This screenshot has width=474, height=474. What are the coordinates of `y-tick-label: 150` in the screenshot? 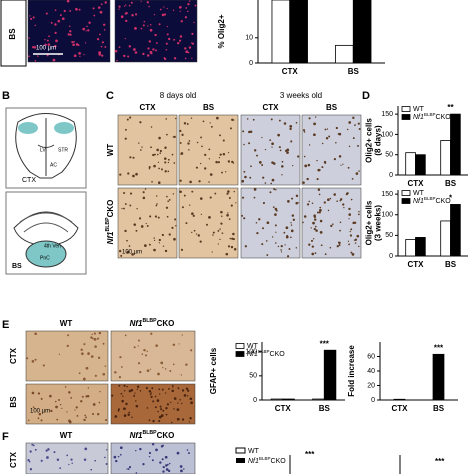 It's located at (387, 114).